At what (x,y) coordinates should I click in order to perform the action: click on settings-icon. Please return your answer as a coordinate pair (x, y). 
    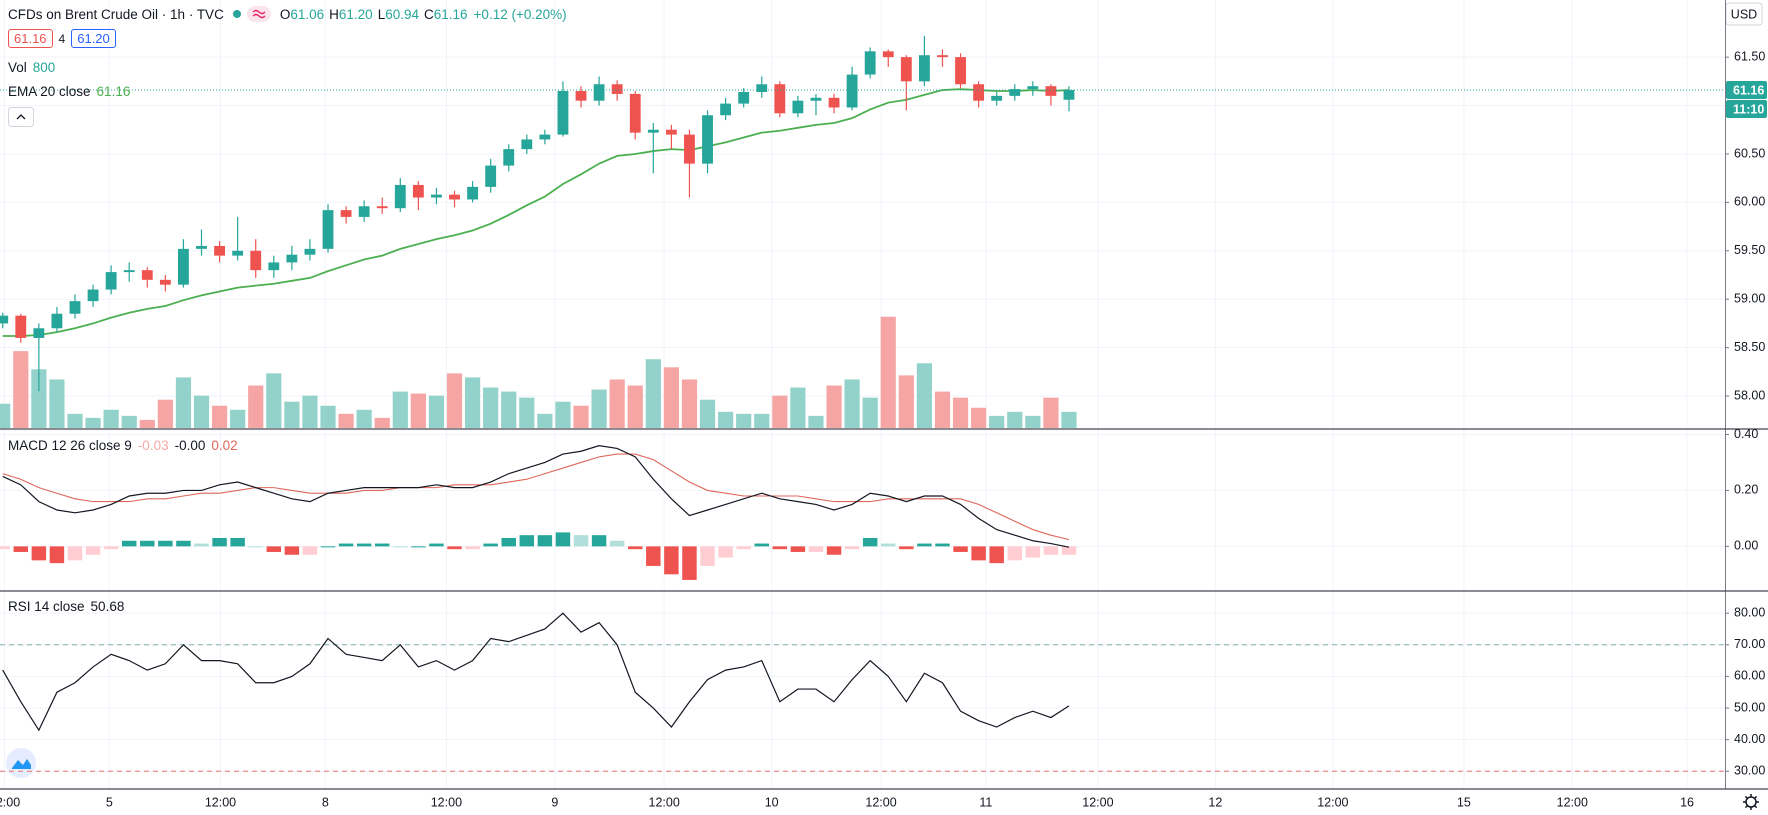
    Looking at the image, I should click on (1751, 802).